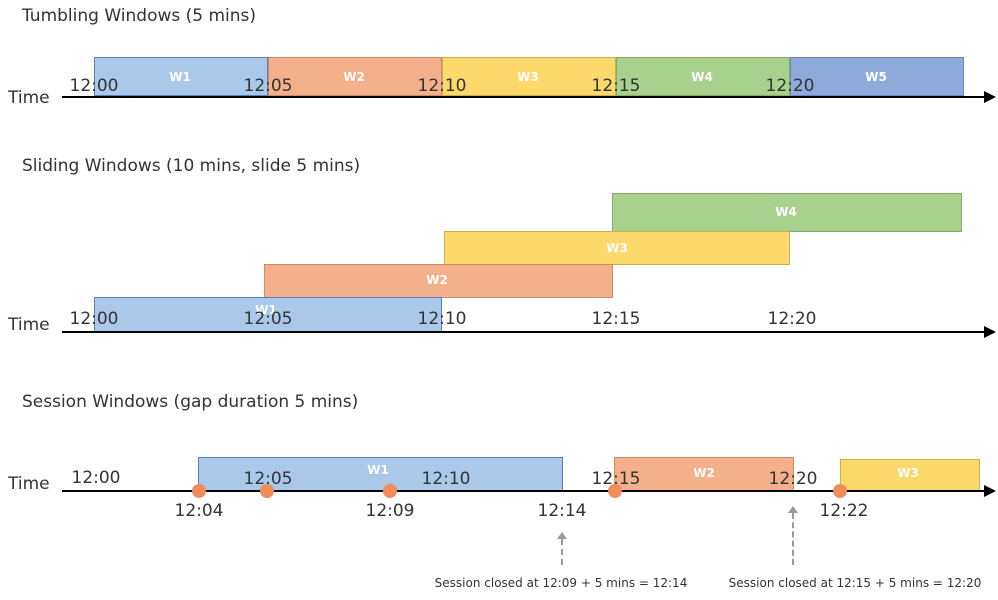  What do you see at coordinates (523, 332) in the screenshot?
I see `sliding-time-axis` at bounding box center [523, 332].